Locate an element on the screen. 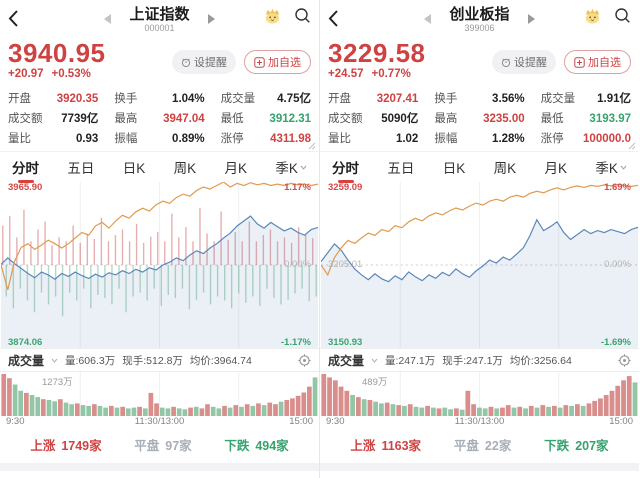 The height and width of the screenshot is (478, 640). volume-header: 成交量 量:606.3万 现手:512.8万 均价:3964.74 is located at coordinates (159, 360).